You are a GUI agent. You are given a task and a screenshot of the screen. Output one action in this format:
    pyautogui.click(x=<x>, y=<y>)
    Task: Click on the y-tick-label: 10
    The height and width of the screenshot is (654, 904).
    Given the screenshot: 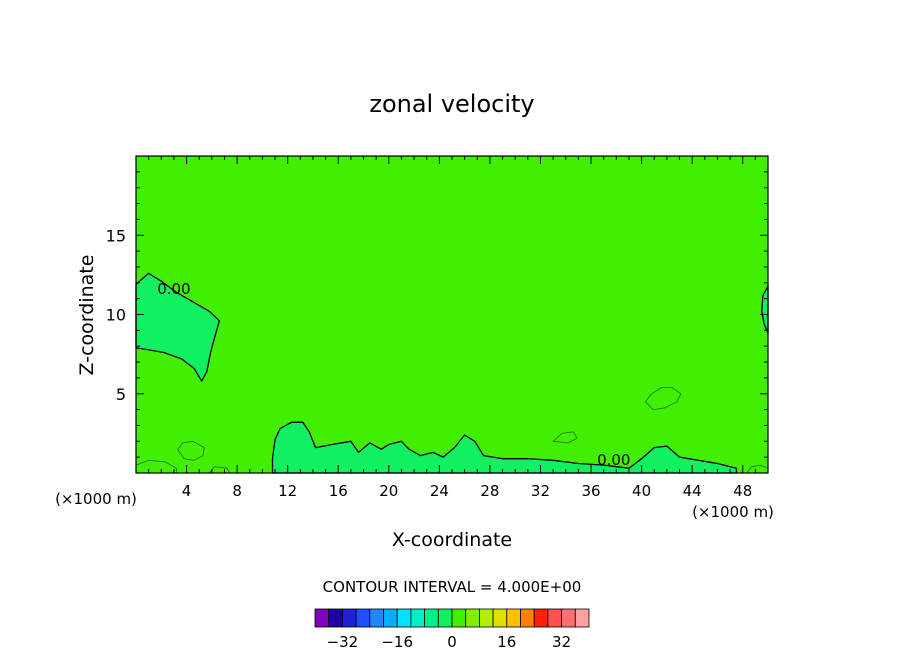 What is the action you would take?
    pyautogui.click(x=116, y=315)
    